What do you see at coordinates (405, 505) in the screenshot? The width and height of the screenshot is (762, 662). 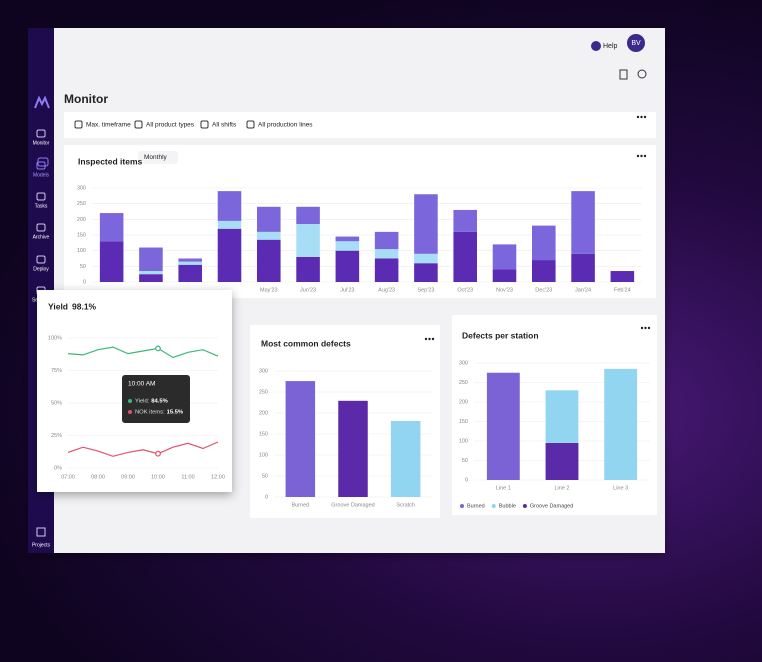 I see `x-tick-label: Scratch` at bounding box center [405, 505].